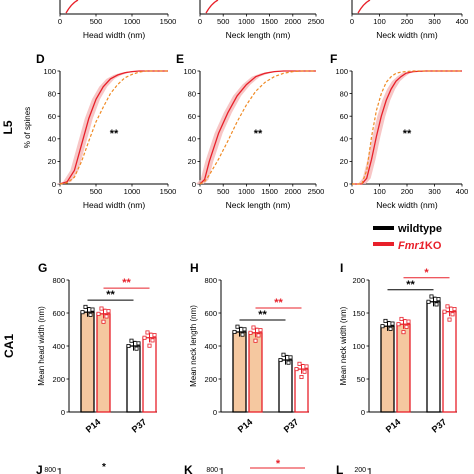  Describe the element at coordinates (407, 205) in the screenshot. I see `x-axis-label: Neck width (nm)` at that location.